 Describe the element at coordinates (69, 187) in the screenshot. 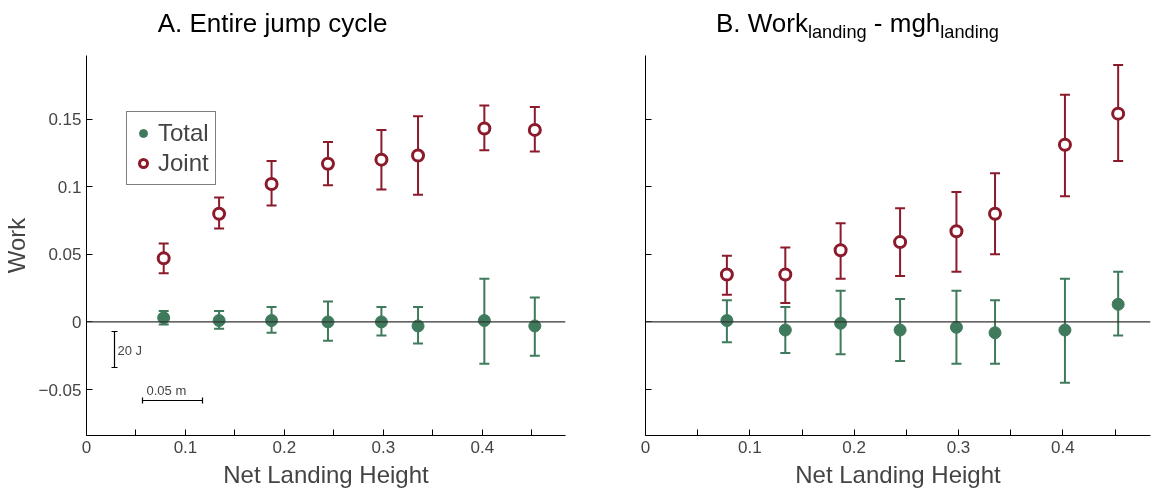

I see `y-tick-label: 0.1` at that location.